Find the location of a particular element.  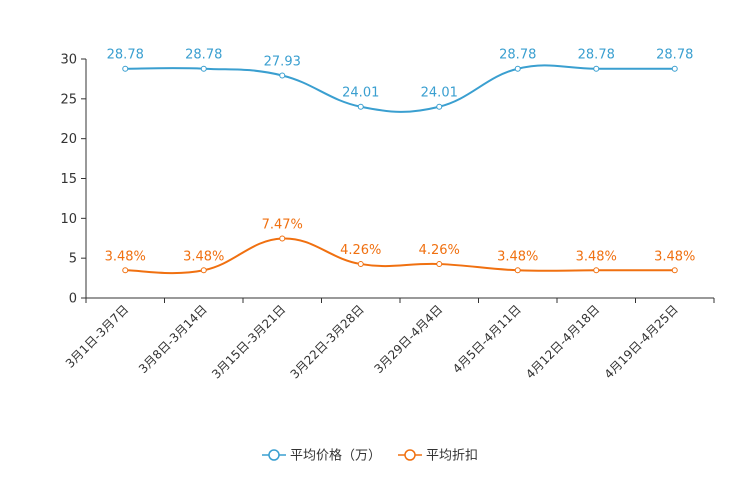

x-tick-label: 3月22日-3月28日 is located at coordinates (327, 341).